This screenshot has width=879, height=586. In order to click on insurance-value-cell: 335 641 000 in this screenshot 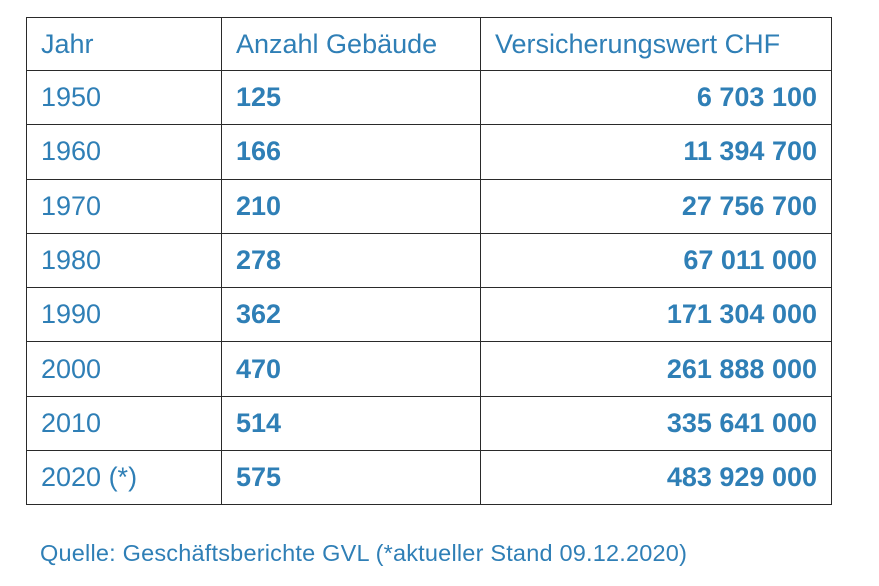, I will do `click(656, 423)`.